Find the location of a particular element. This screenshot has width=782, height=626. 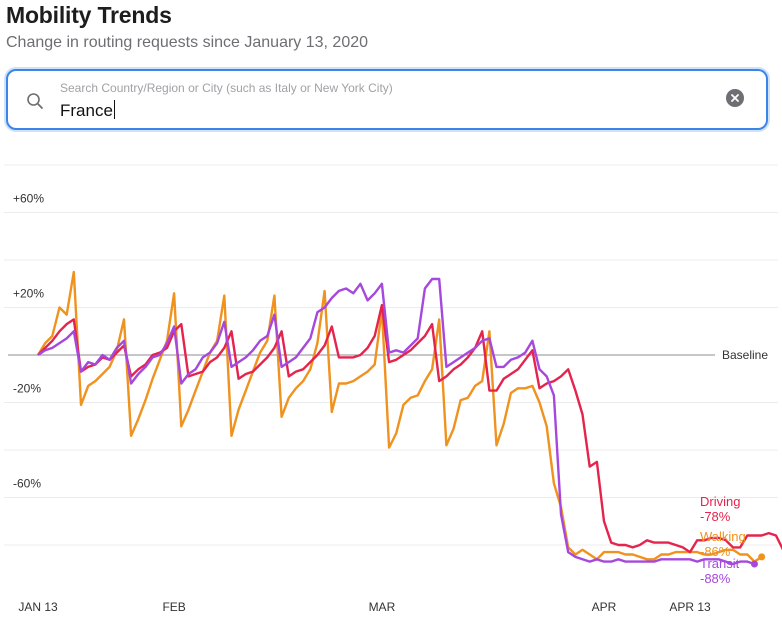

legend-value-driving: -78% is located at coordinates (715, 516).